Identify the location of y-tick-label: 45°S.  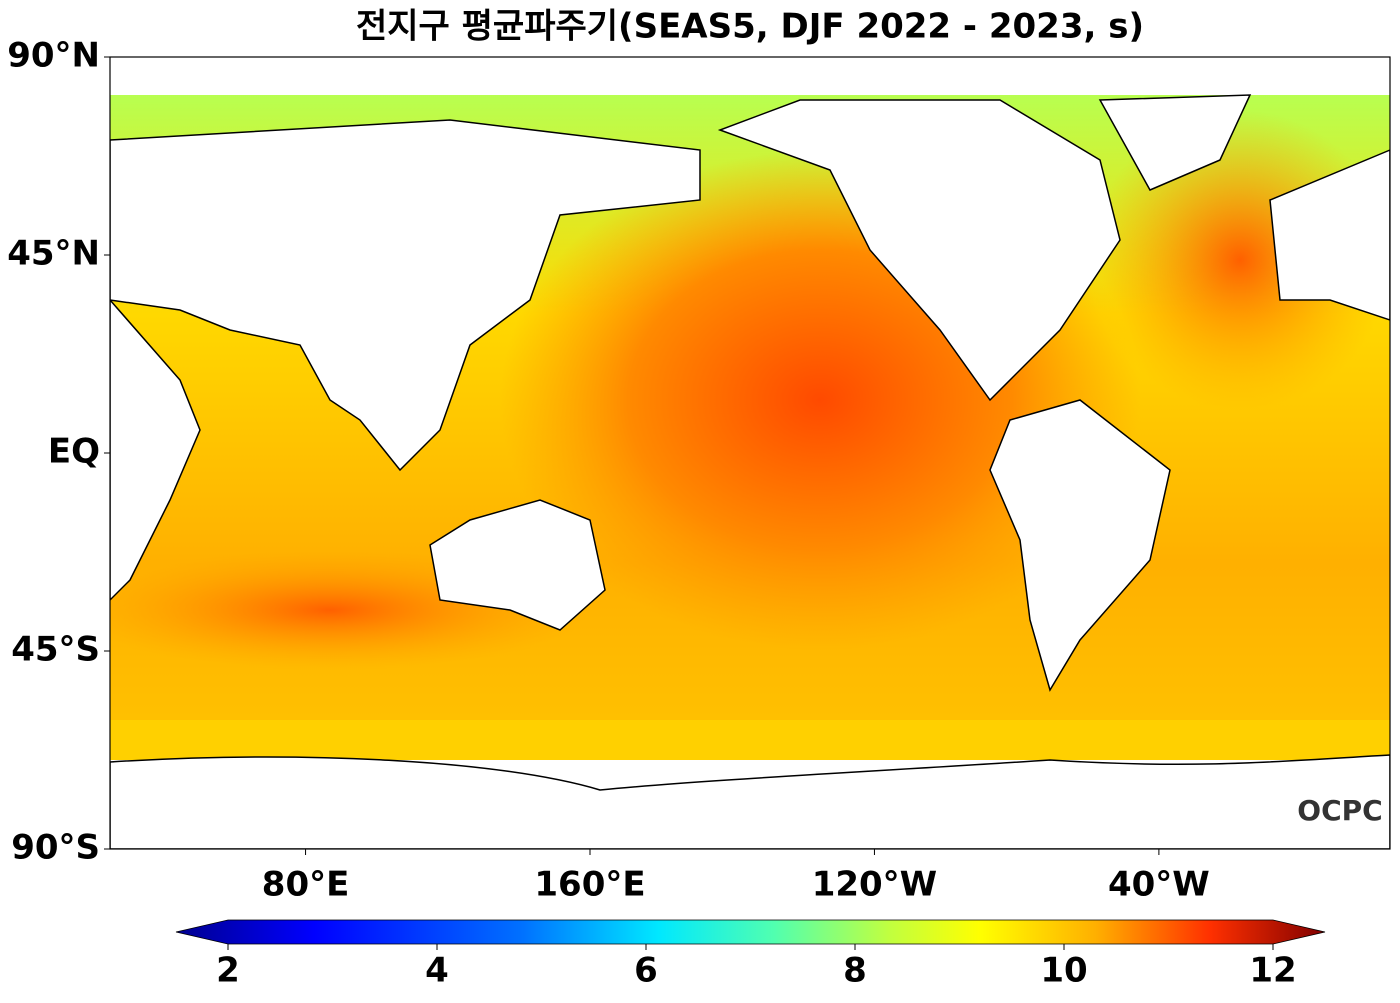
(55, 650).